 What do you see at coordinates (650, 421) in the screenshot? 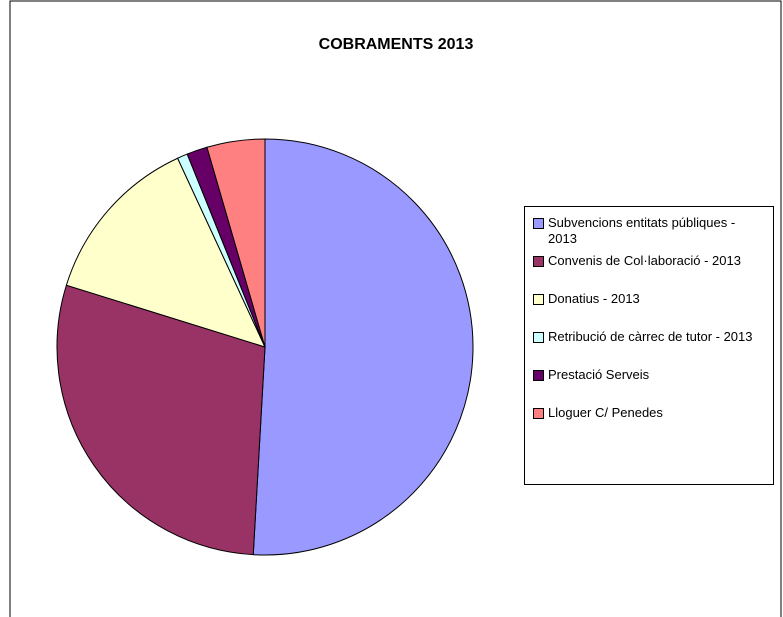
I see `legend-item: Lloguer C/ Penedes` at bounding box center [650, 421].